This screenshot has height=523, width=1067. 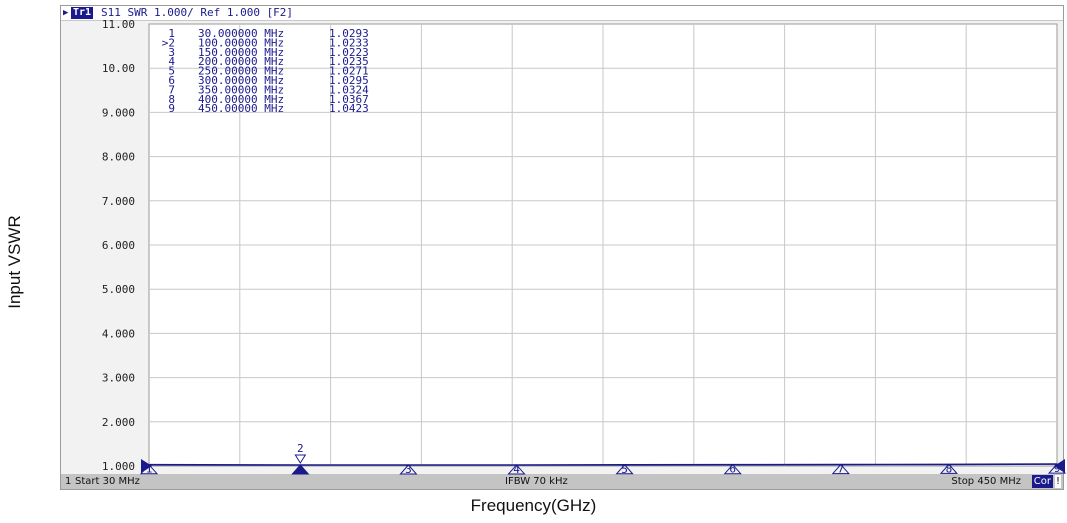 I want to click on y-tick-label: 7.000, so click(x=118, y=201).